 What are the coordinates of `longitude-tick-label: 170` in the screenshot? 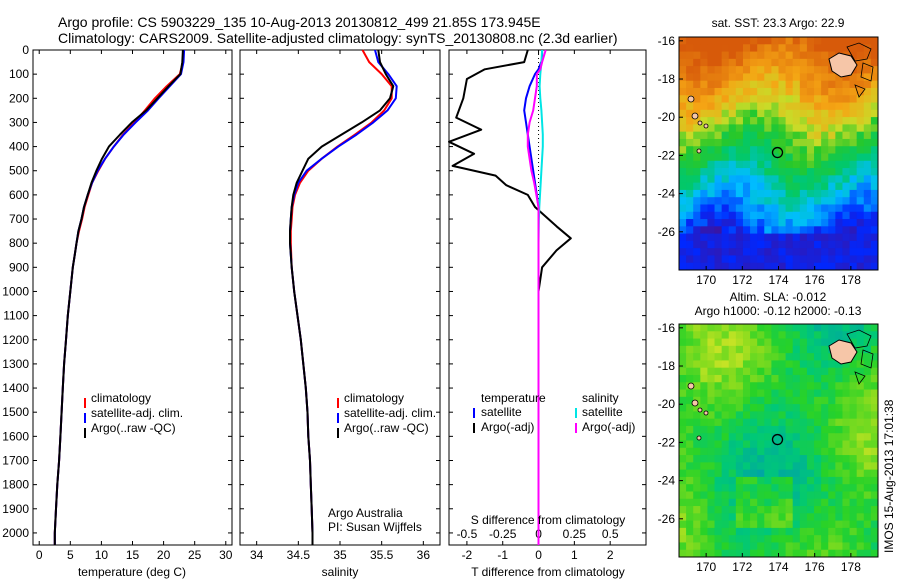 It's located at (706, 280).